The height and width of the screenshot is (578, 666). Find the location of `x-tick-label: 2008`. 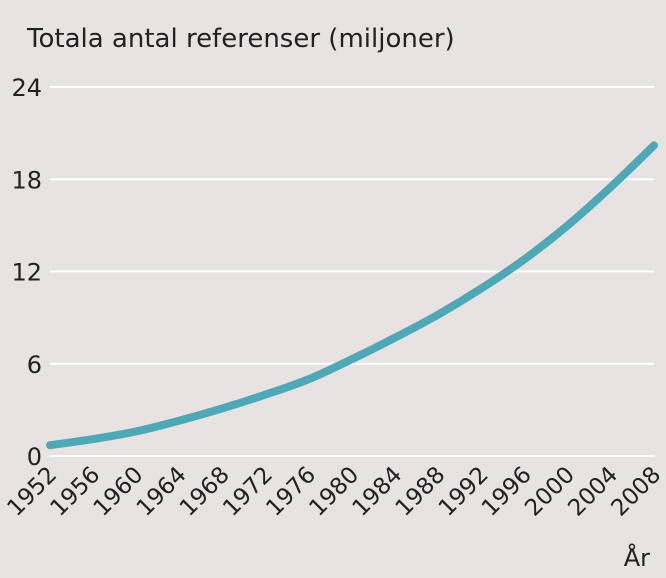

x-tick-label: 2008 is located at coordinates (636, 492).